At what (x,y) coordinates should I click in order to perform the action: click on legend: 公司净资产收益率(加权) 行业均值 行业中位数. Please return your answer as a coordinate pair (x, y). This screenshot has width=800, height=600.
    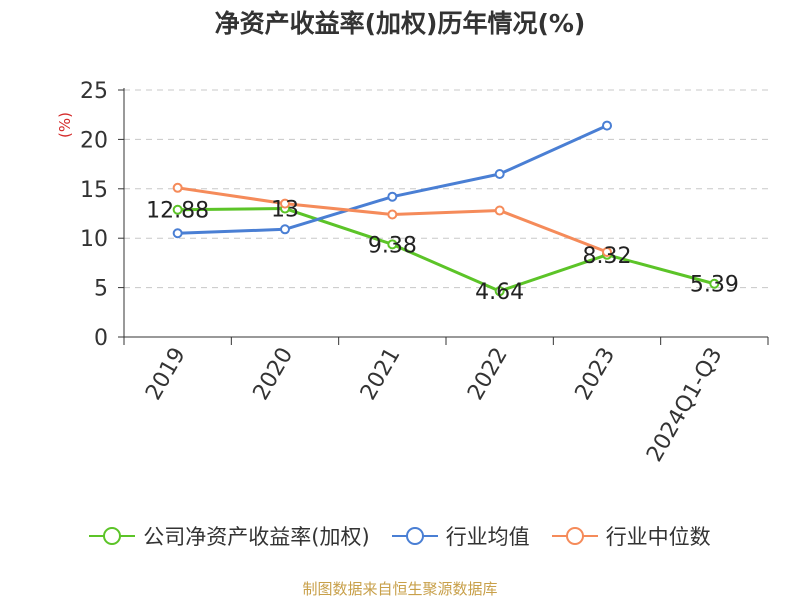
    Looking at the image, I should click on (400, 536).